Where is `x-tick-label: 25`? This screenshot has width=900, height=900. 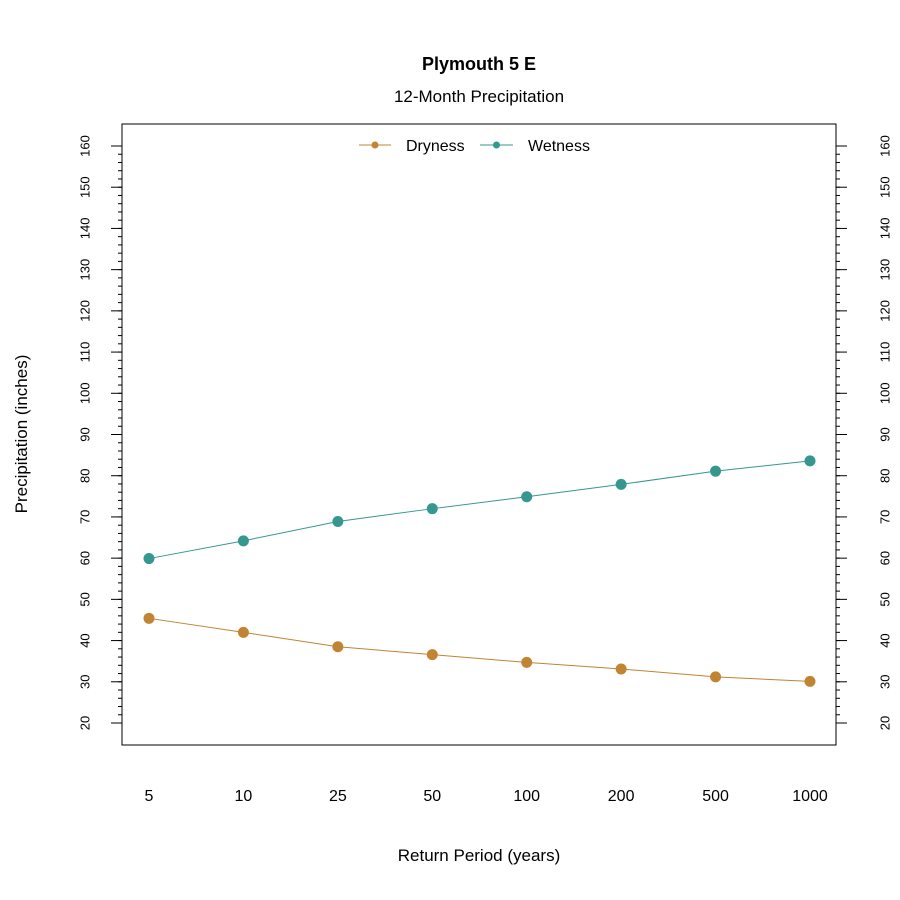
x-tick-label: 25 is located at coordinates (338, 796).